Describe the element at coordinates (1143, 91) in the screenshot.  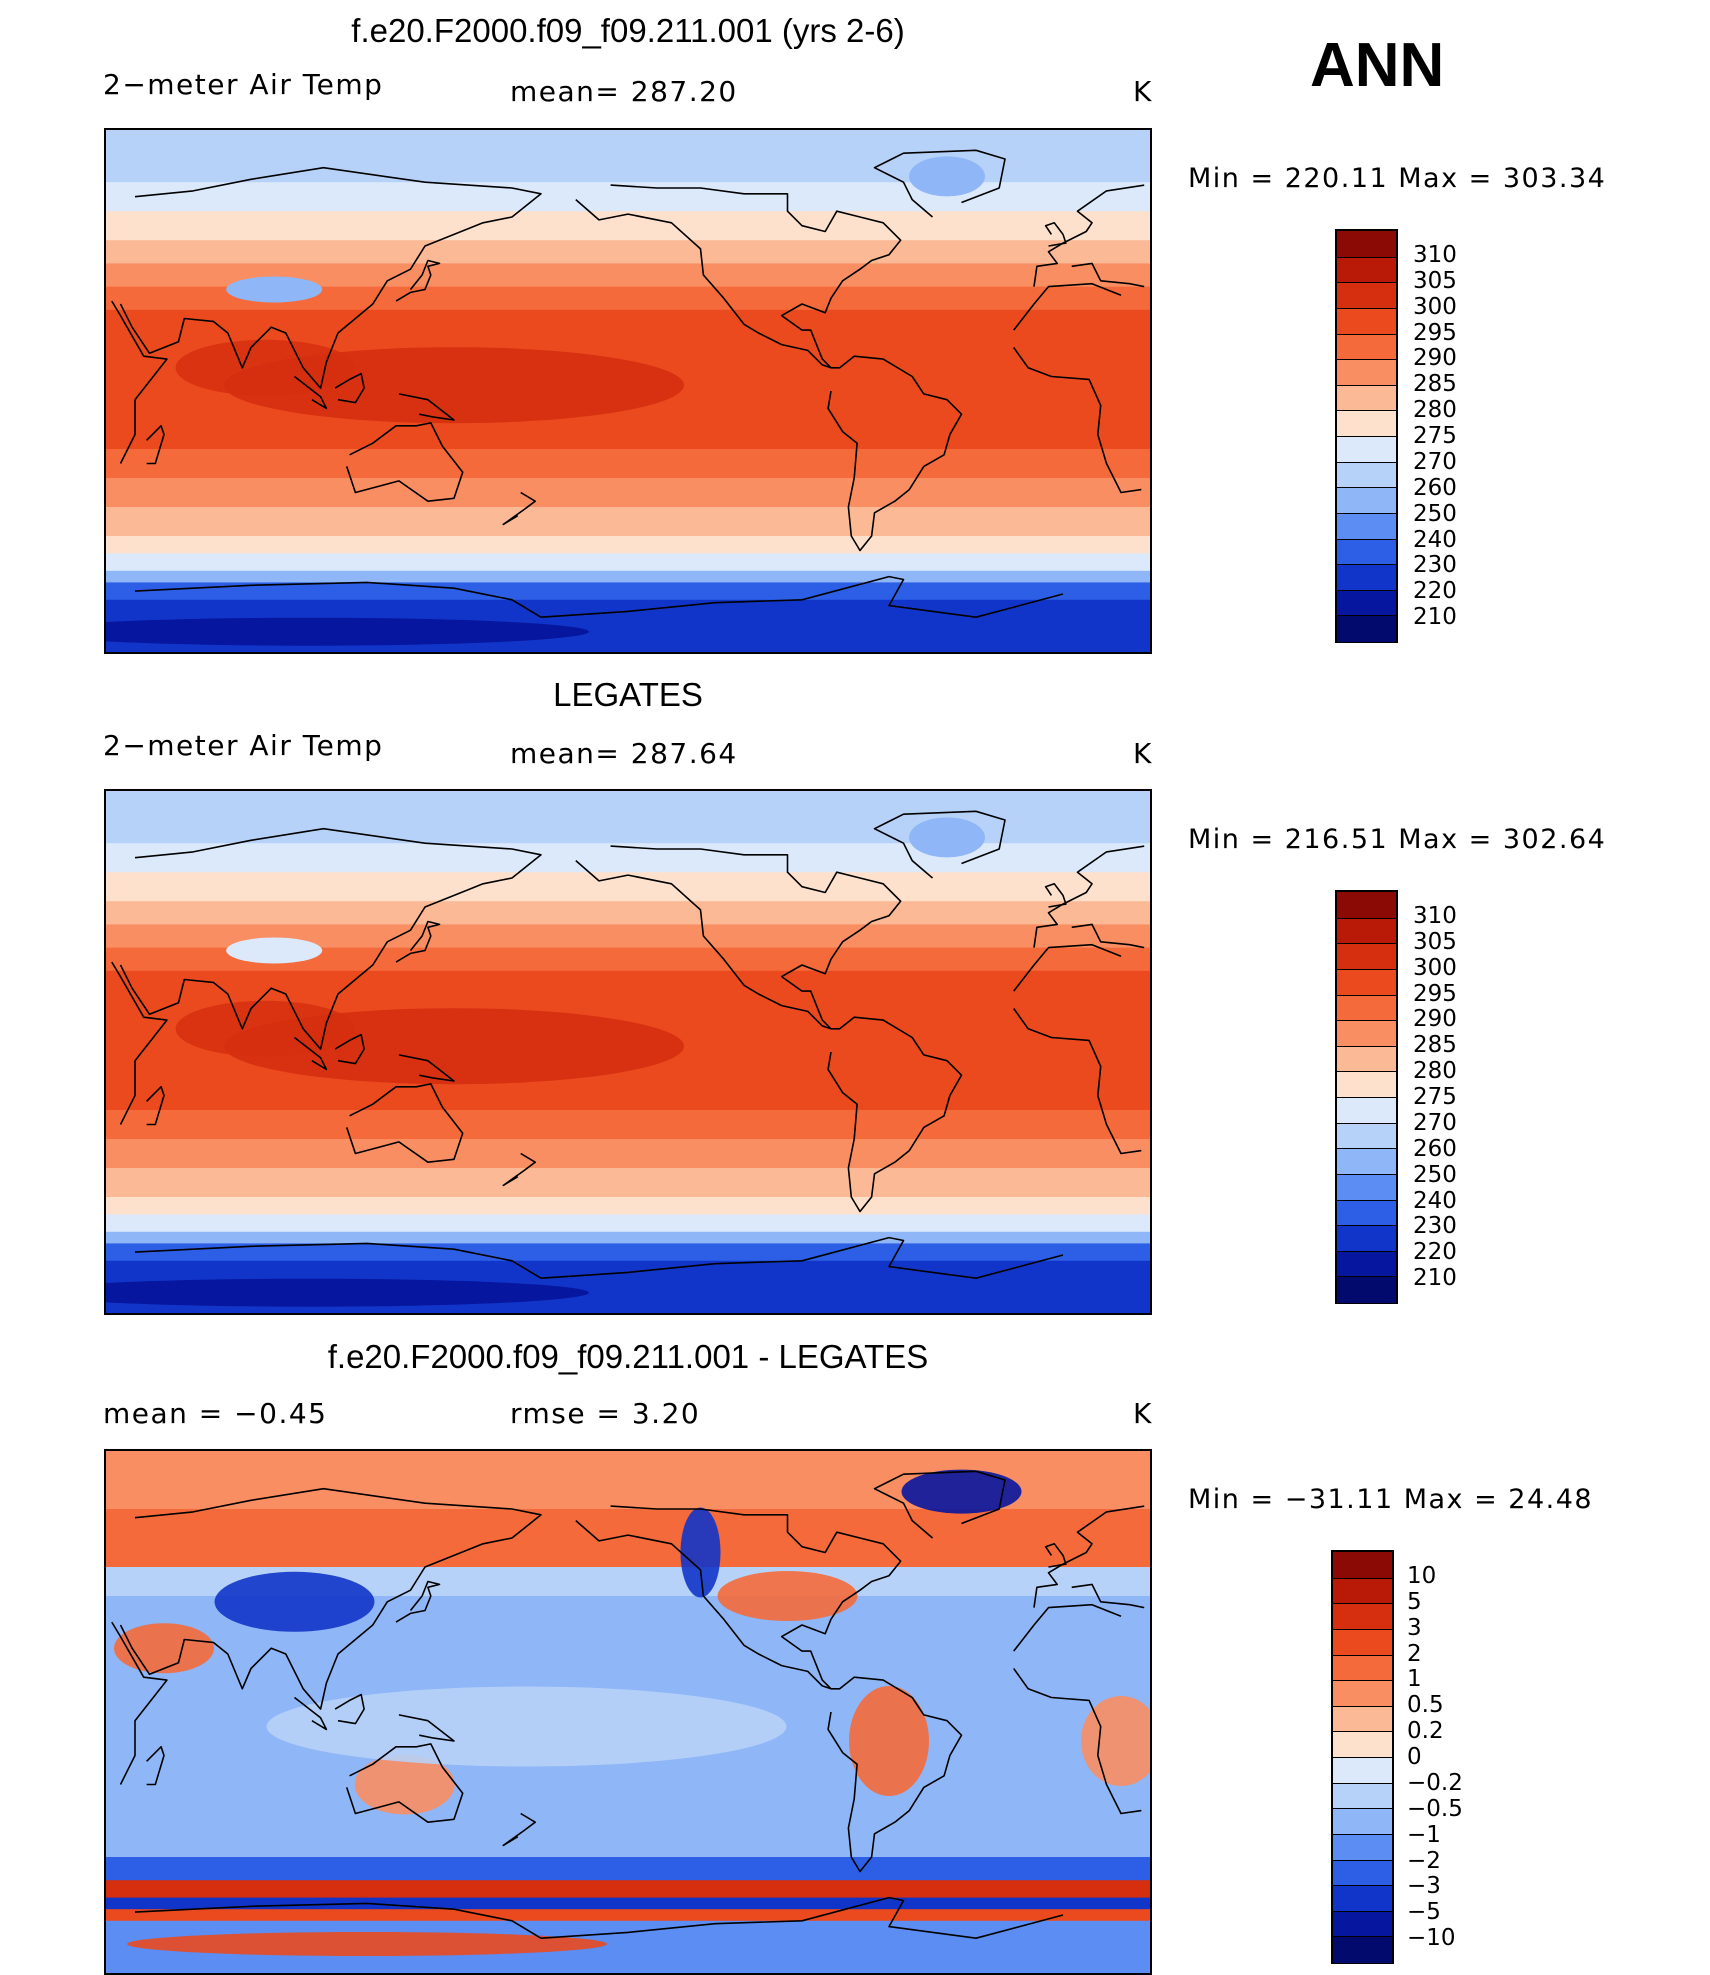
I see `panel-1-units: K` at that location.